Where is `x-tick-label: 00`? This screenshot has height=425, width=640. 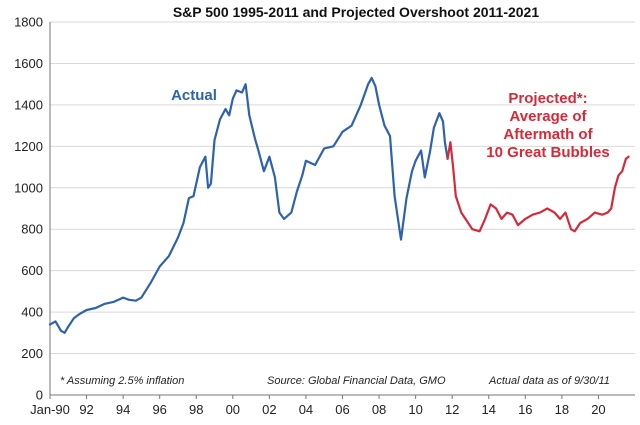 x-tick-label: 00 is located at coordinates (233, 409).